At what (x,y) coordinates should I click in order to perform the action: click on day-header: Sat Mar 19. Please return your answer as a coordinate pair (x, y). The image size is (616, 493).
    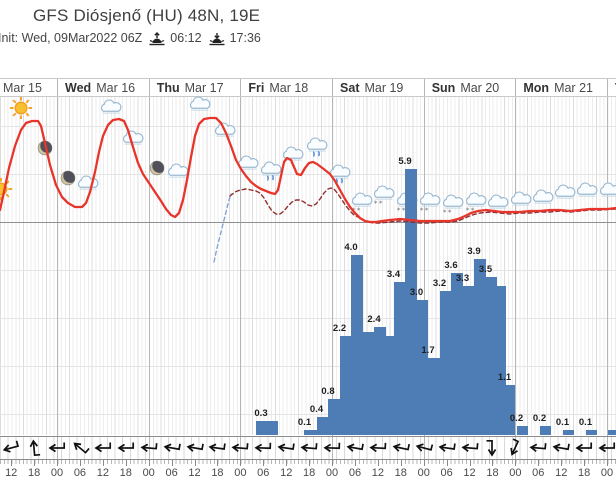
    Looking at the image, I should click on (371, 88).